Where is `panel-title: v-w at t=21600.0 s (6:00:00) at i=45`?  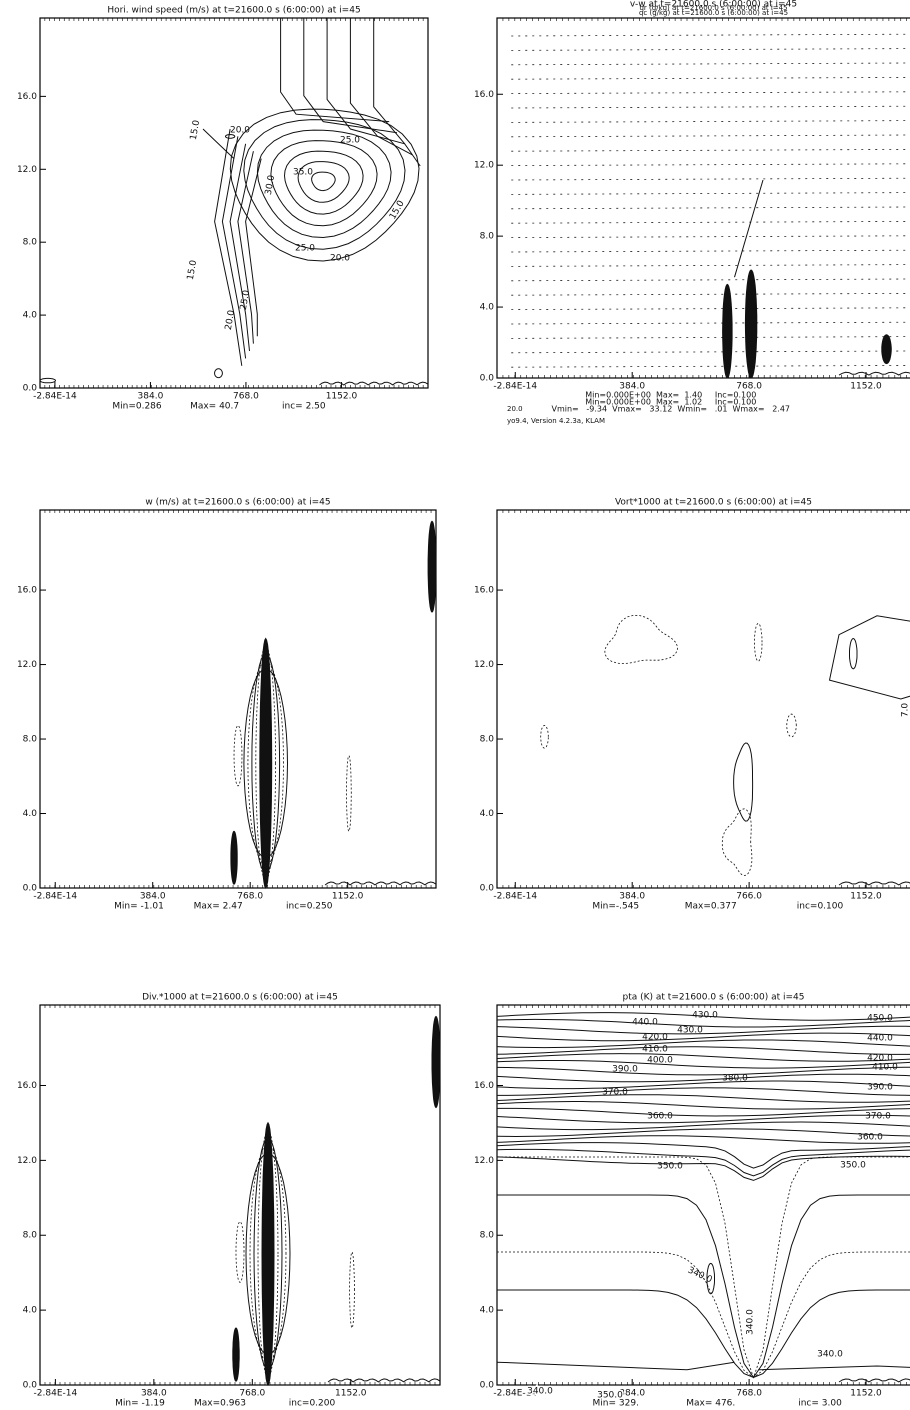 panel-title: v-w at t=21600.0 s (6:00:00) at i=45 is located at coordinates (713, 5).